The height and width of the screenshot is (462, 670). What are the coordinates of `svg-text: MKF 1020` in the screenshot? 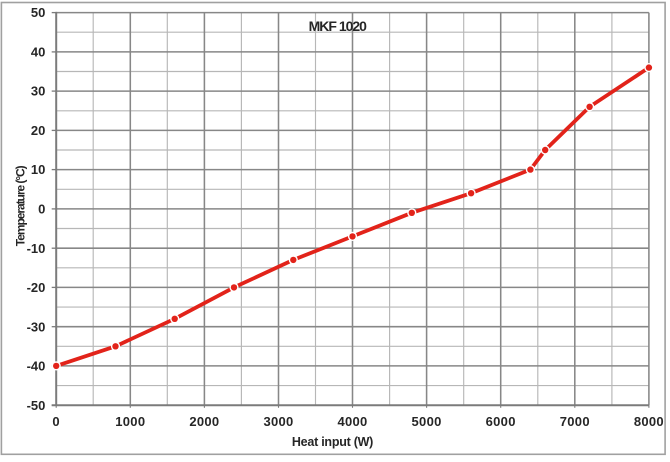 It's located at (338, 26).